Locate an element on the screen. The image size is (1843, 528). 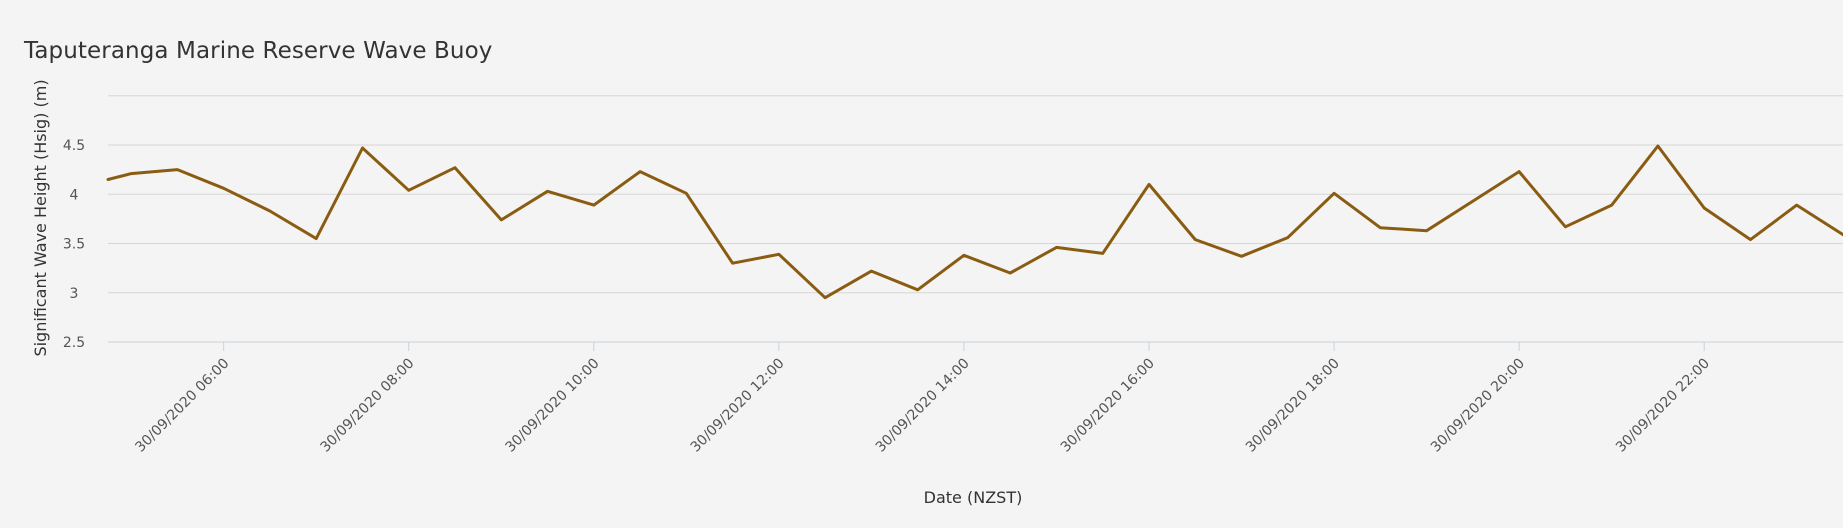
y-tick-label: 3 is located at coordinates (74, 294).